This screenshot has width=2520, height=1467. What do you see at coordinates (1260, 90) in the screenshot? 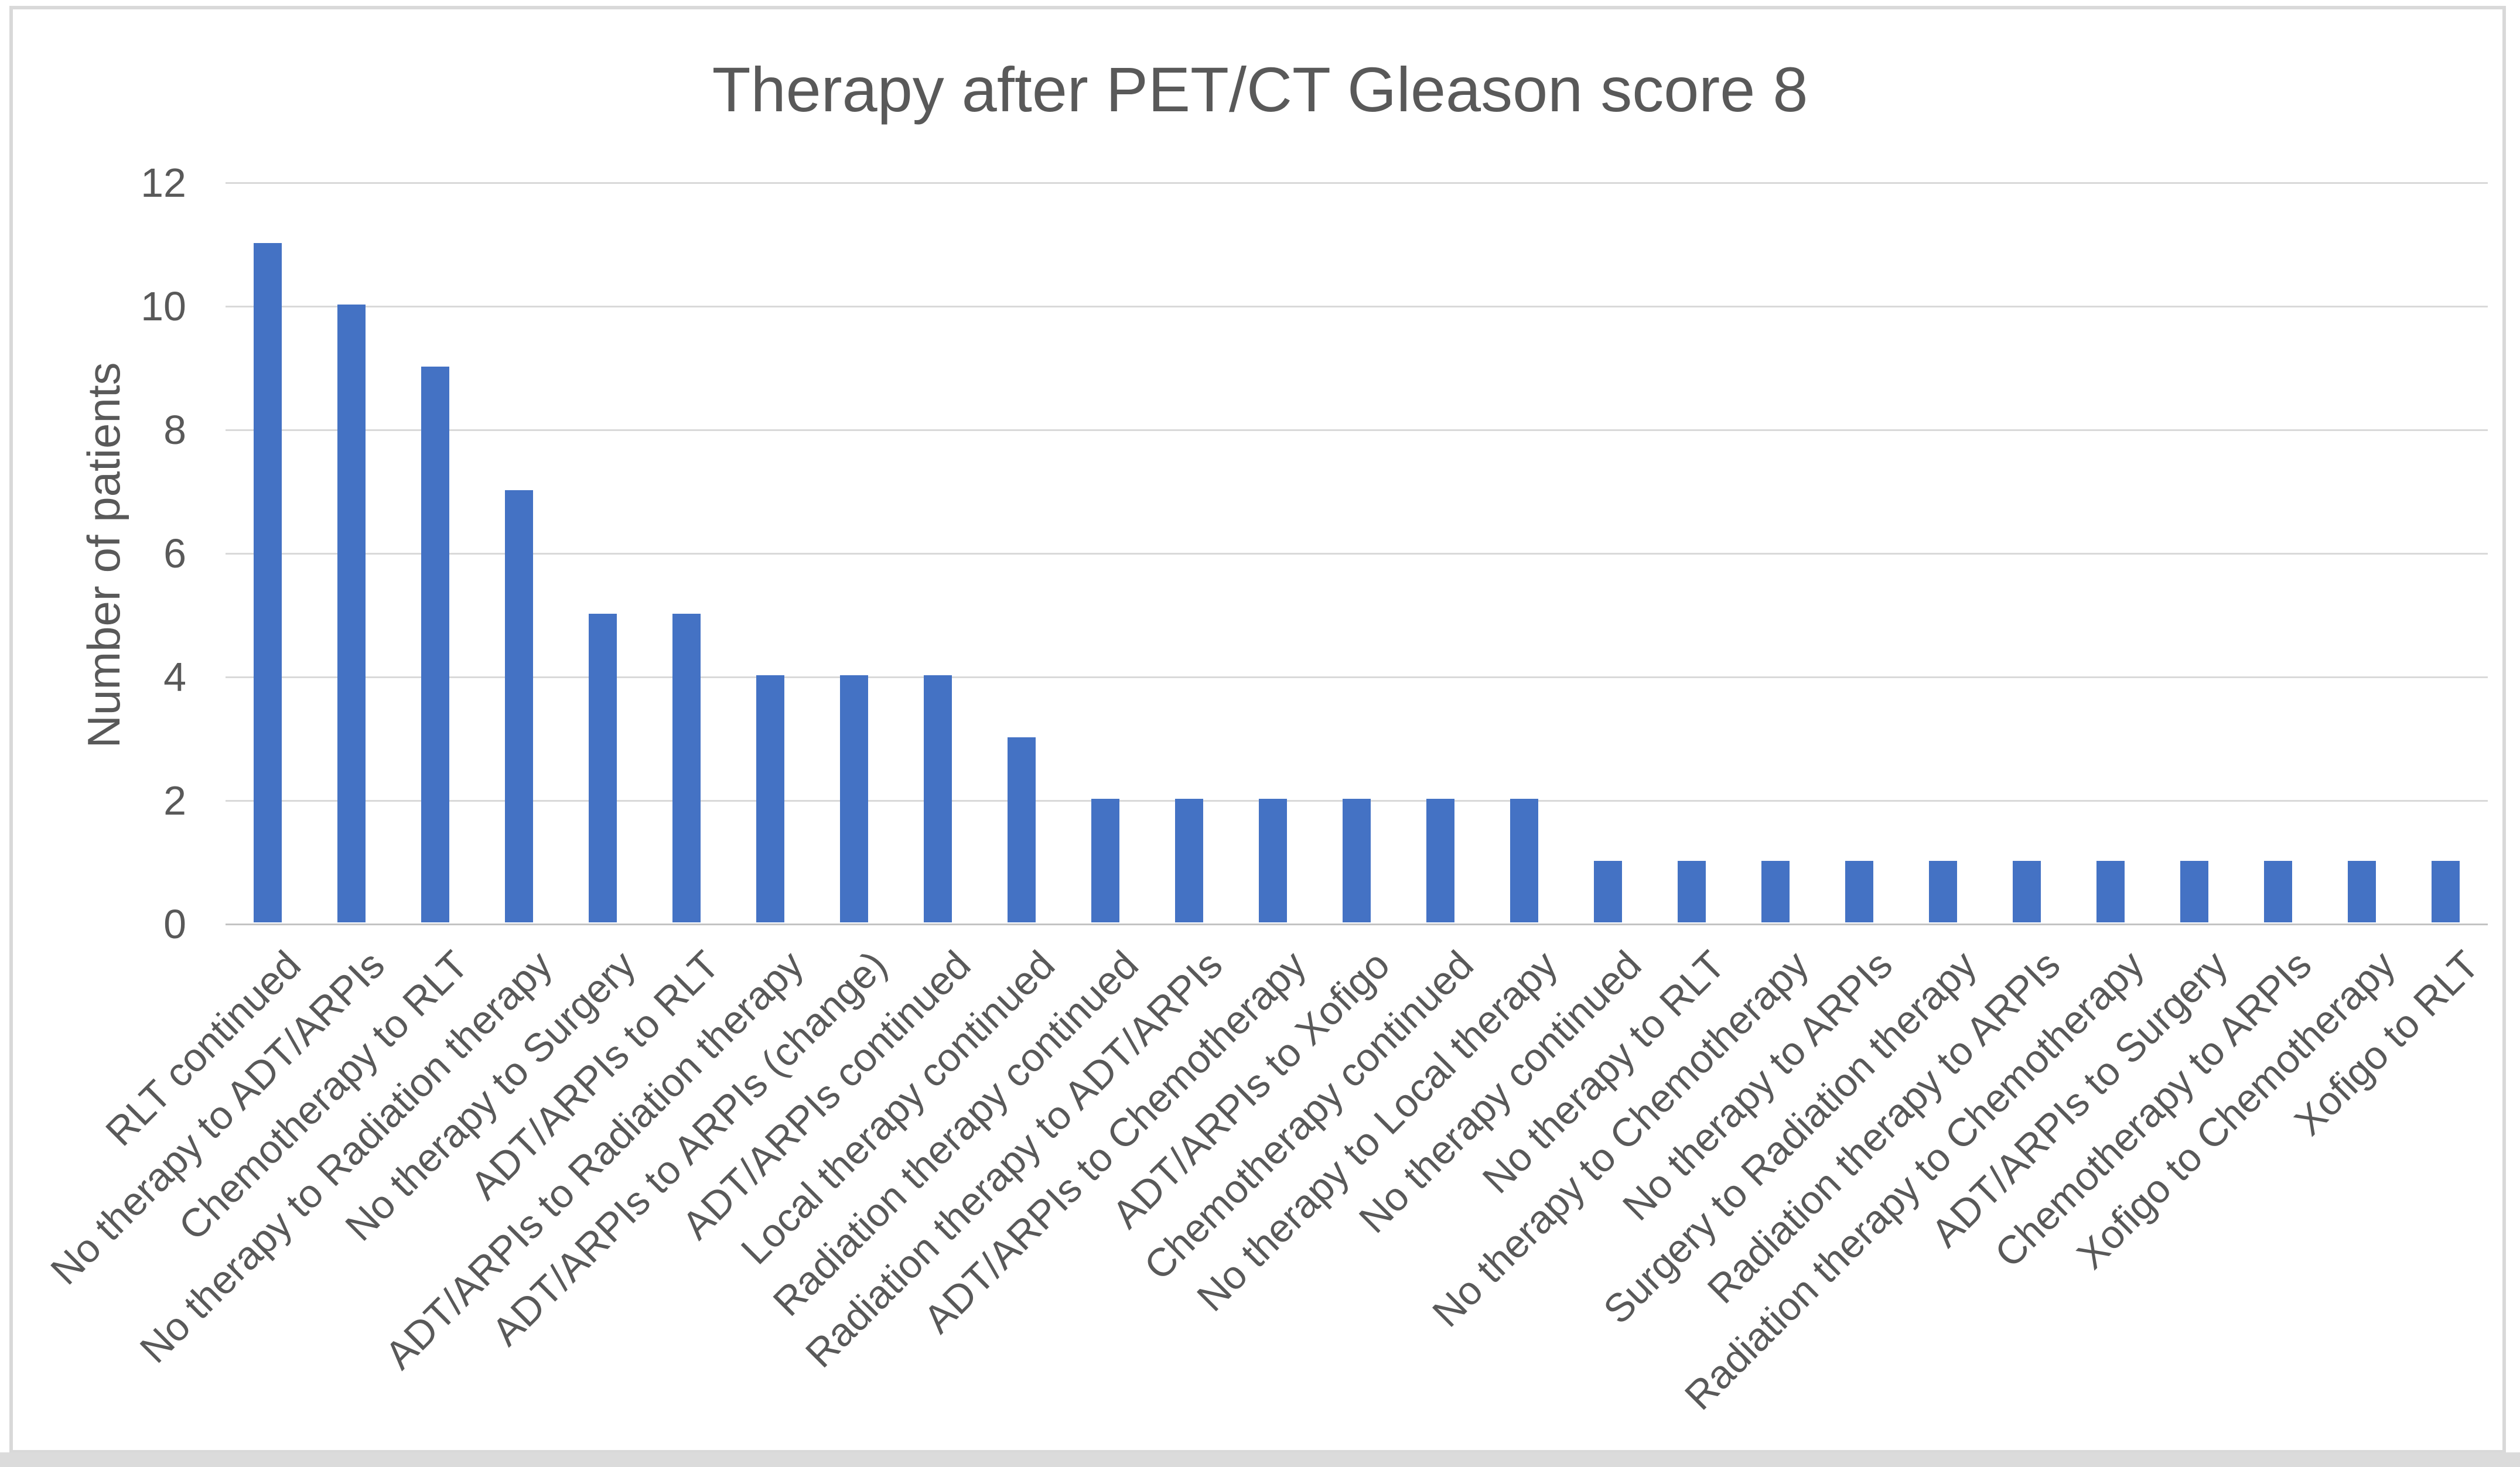
I see `chart-title: Therapy after PET/CT Gleason score 8` at bounding box center [1260, 90].